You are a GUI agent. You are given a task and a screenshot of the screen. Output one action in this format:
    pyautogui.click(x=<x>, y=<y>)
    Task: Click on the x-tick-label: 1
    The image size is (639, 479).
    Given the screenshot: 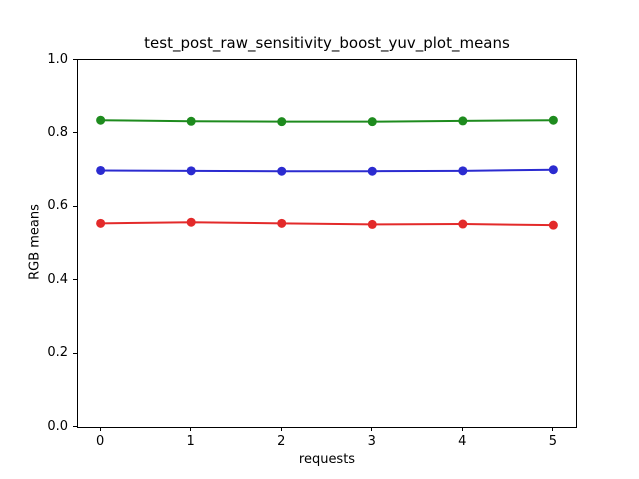 What is the action you would take?
    pyautogui.click(x=190, y=441)
    